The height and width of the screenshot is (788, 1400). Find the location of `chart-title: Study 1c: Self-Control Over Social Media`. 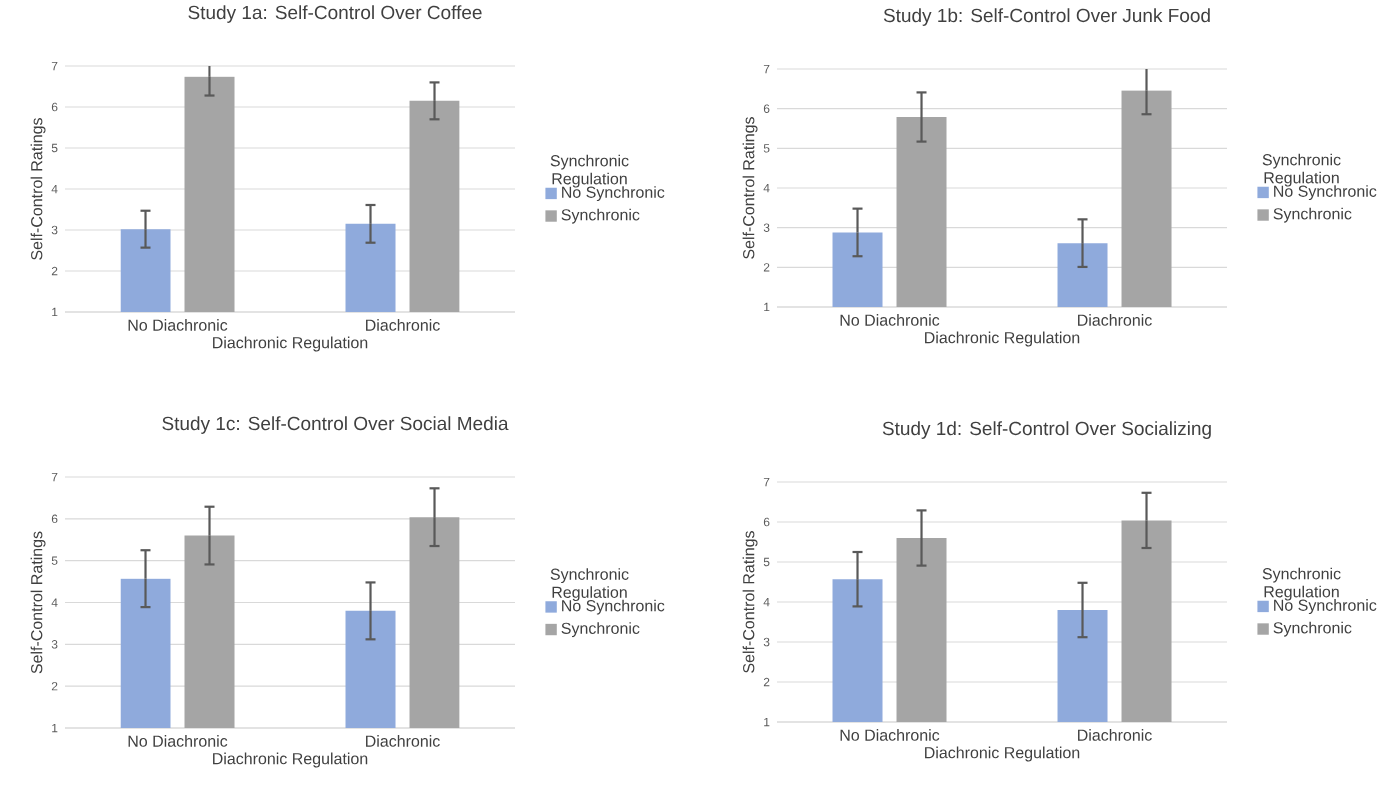

chart-title: Study 1c: Self-Control Over Social Media is located at coordinates (335, 425).